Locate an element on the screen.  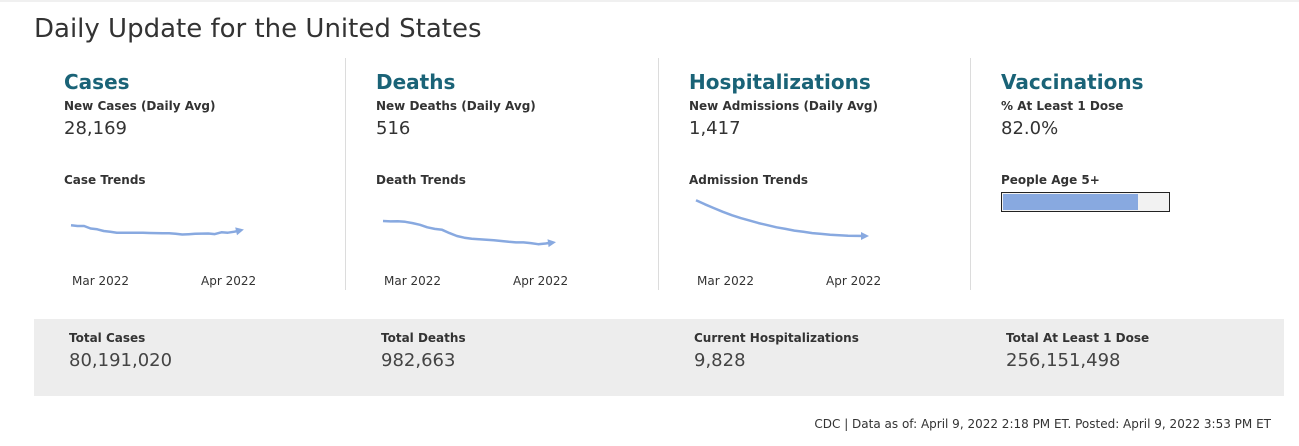
deaths-heading: Deaths is located at coordinates (416, 82).